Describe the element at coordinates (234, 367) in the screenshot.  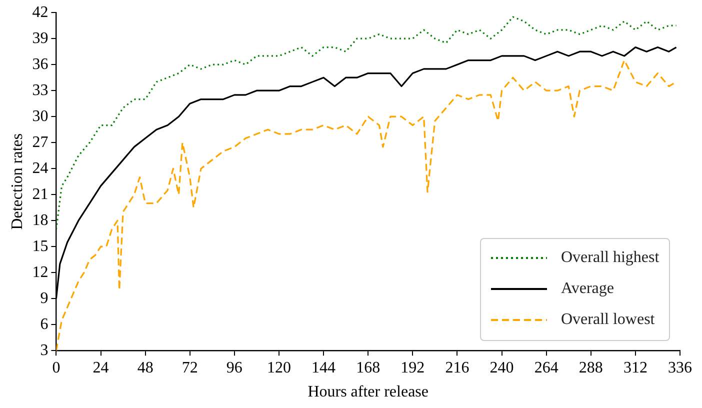
I see `x-tick-label: 96` at that location.